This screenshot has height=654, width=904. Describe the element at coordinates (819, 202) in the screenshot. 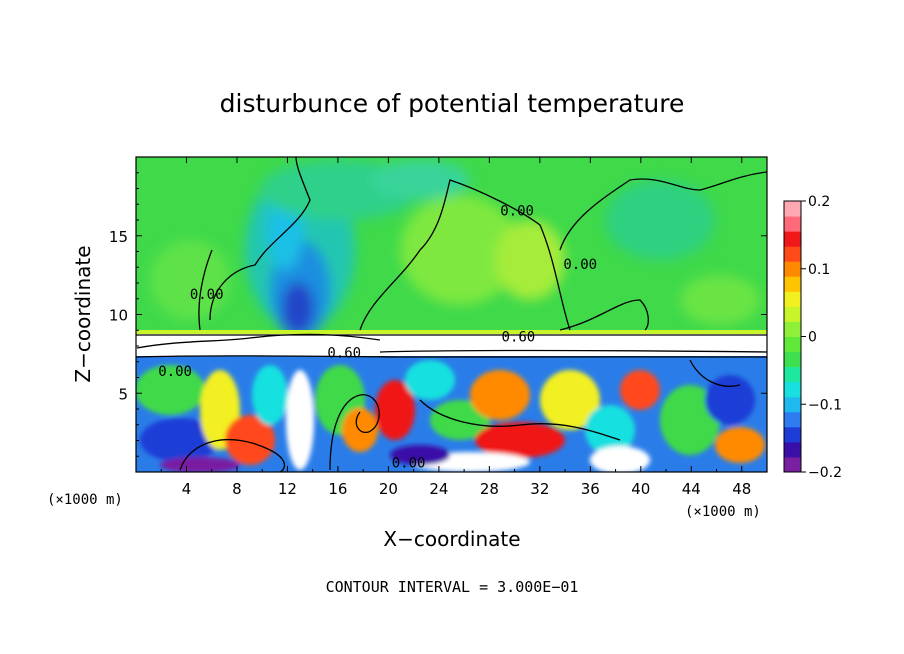

I see `colorbar-tick-label: 0.2` at that location.